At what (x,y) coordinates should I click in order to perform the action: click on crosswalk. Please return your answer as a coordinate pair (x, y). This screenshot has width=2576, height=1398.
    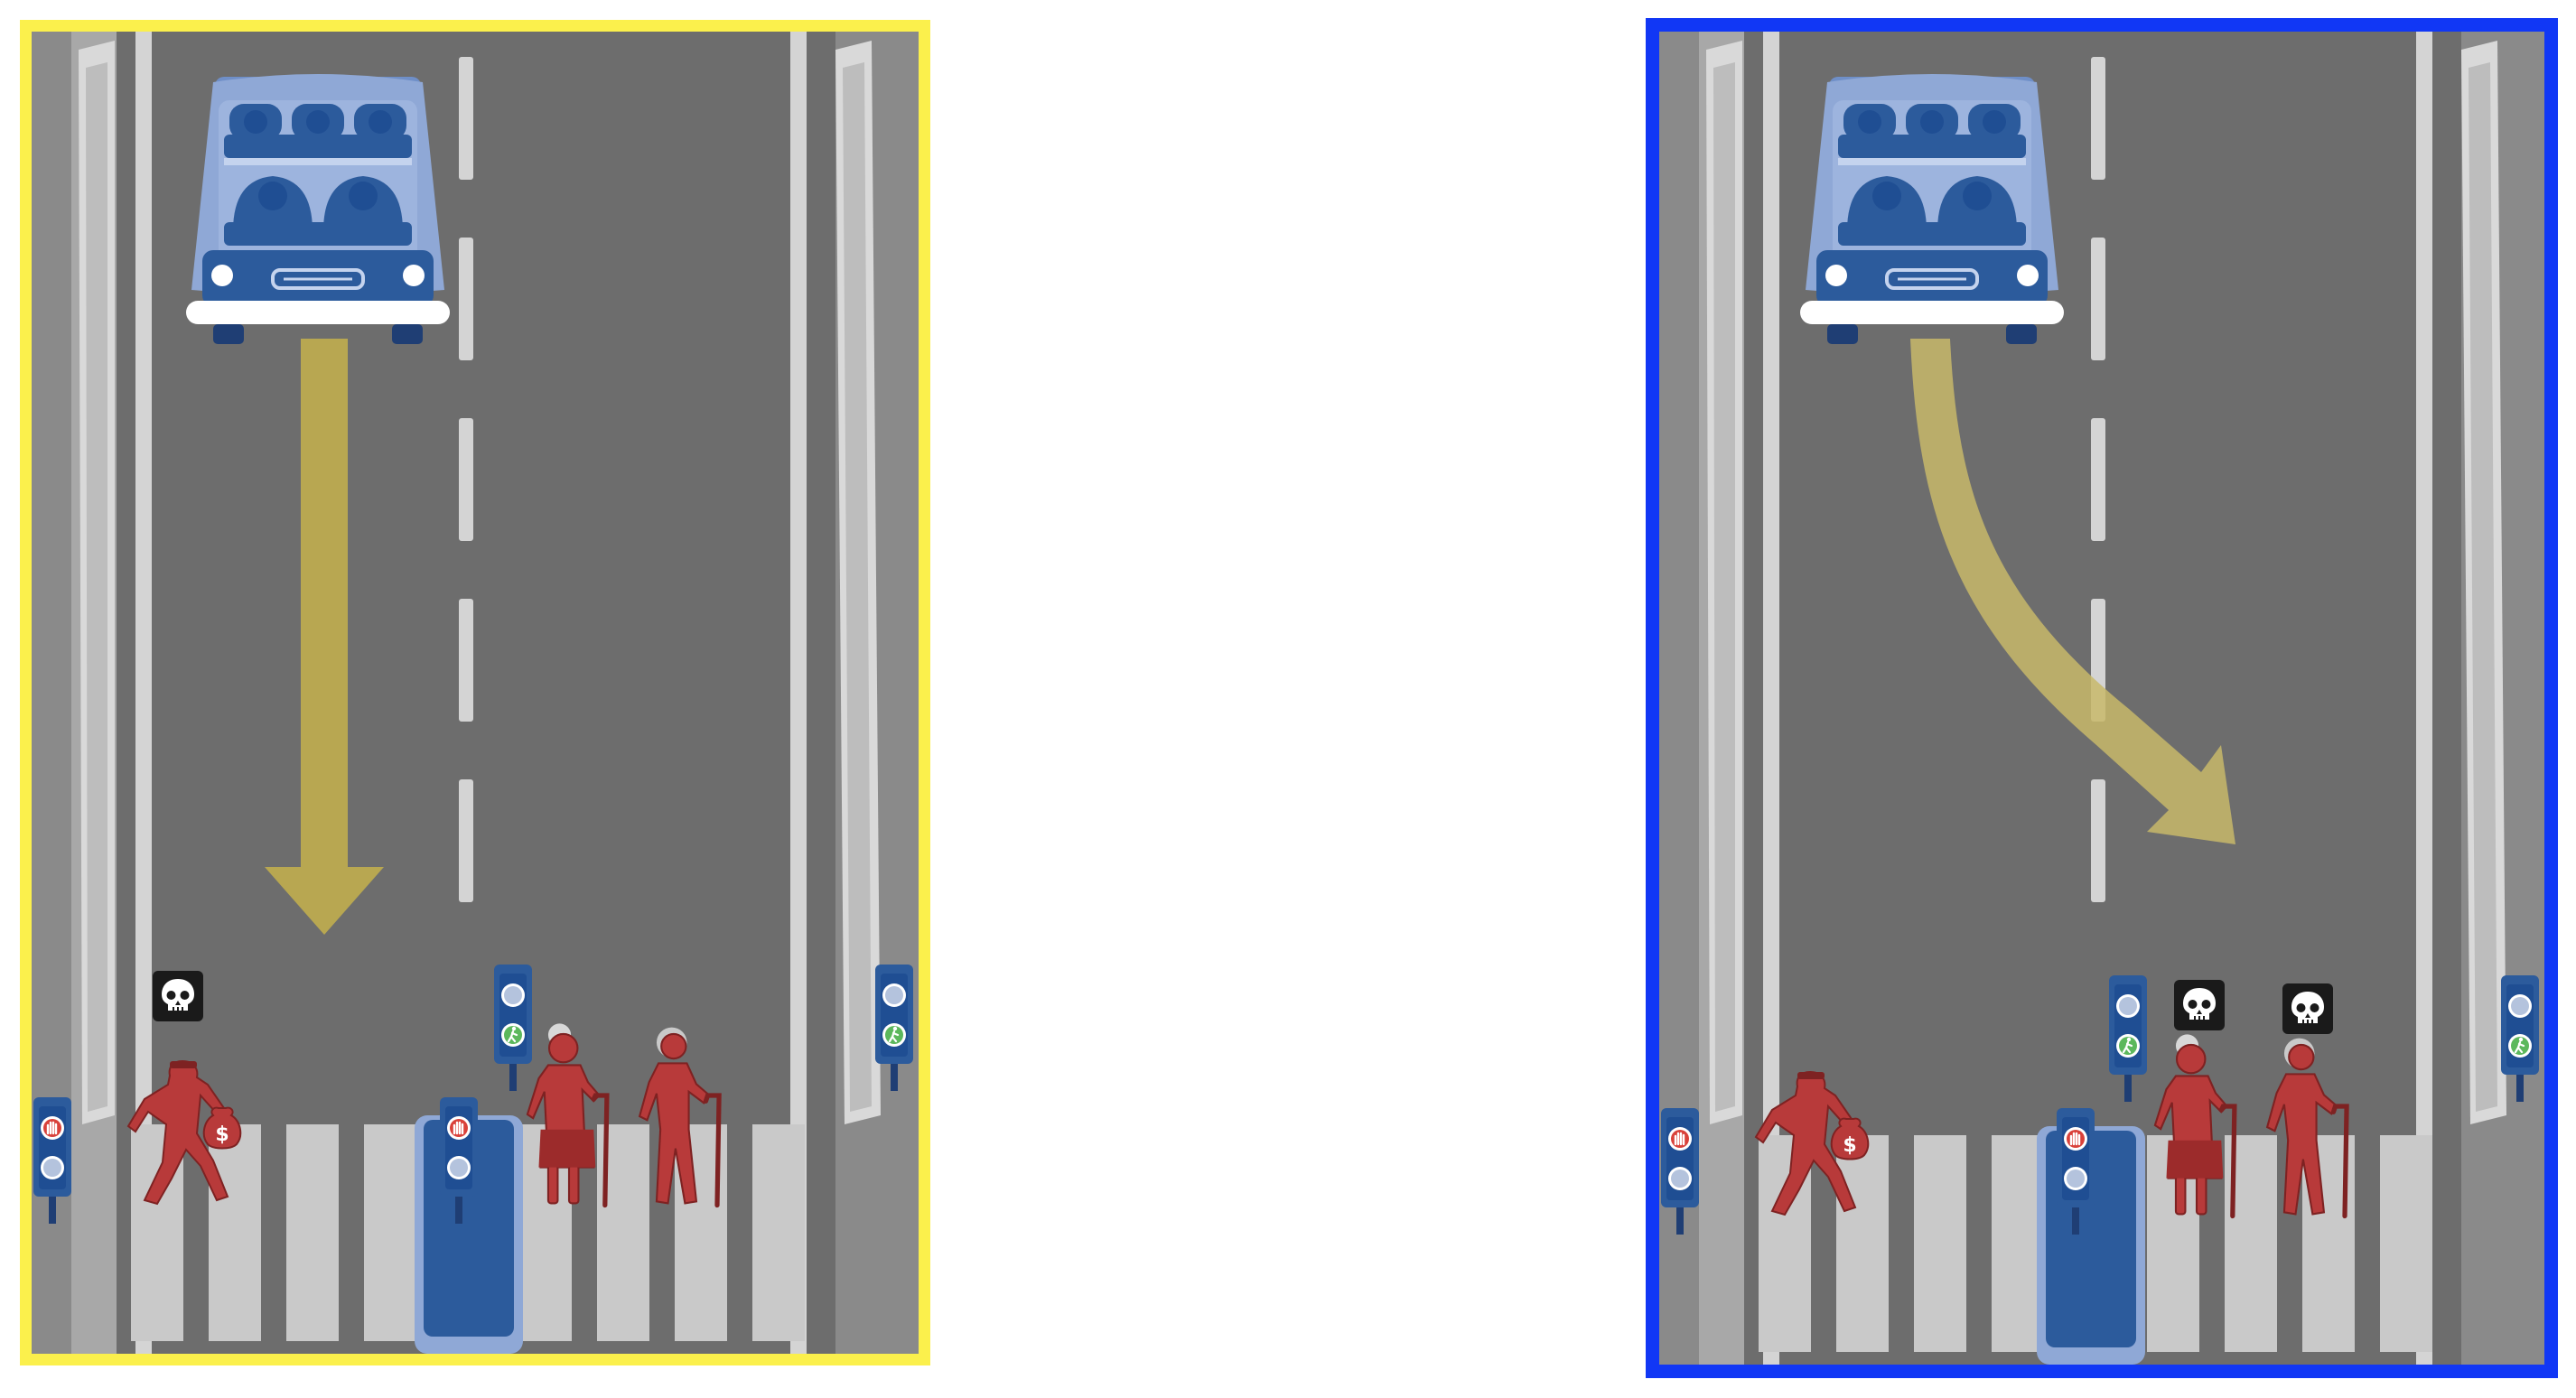
    Looking at the image, I should click on (468, 1232).